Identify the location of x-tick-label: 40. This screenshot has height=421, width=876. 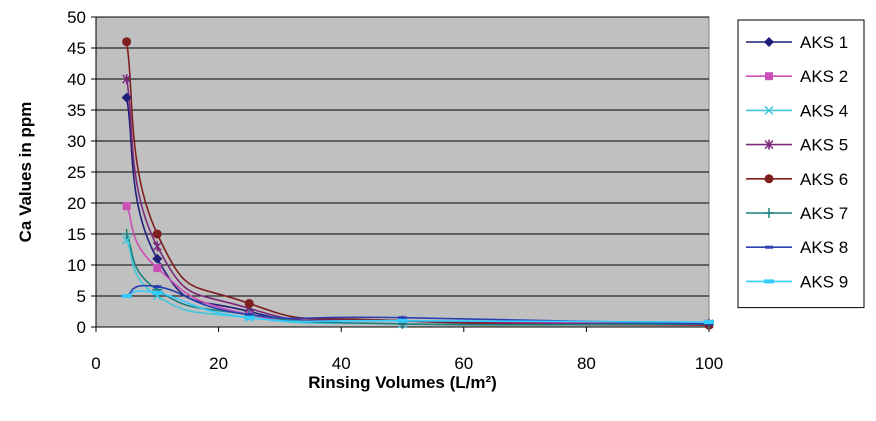
(341, 363).